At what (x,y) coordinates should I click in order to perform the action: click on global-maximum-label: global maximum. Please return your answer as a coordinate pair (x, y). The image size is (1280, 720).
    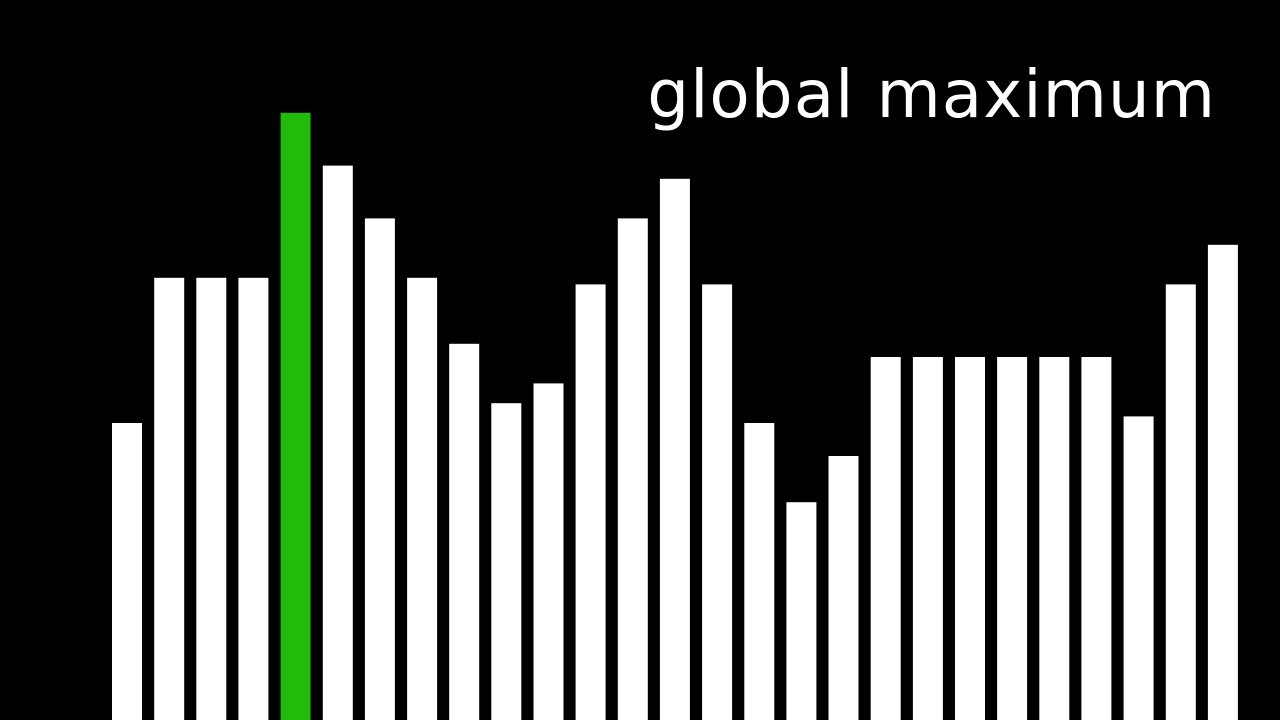
    Looking at the image, I should click on (931, 94).